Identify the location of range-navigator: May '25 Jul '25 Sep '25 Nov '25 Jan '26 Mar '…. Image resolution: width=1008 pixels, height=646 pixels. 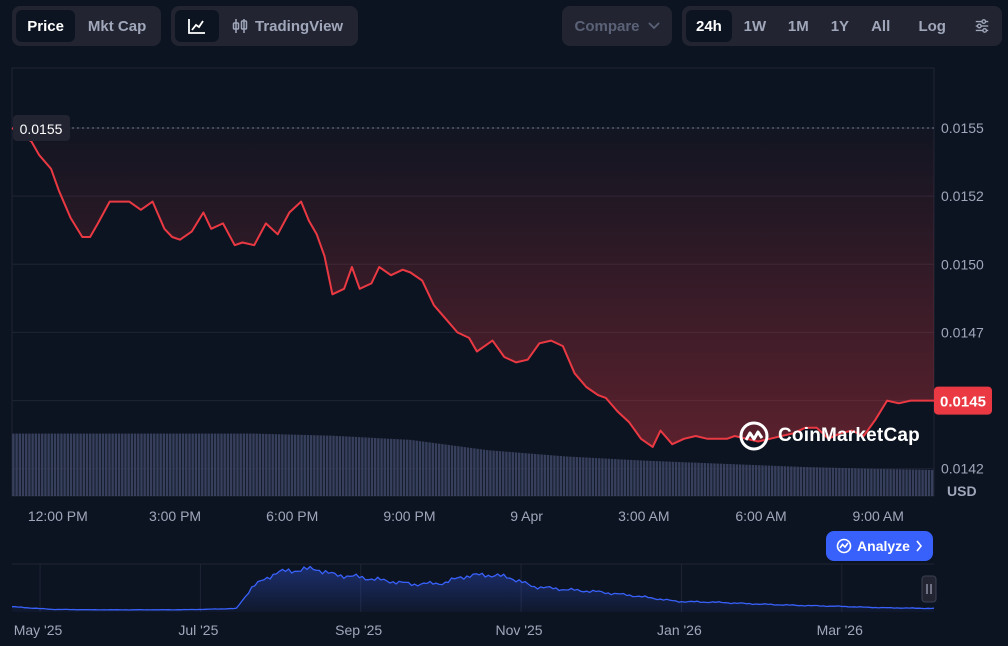
(504, 603).